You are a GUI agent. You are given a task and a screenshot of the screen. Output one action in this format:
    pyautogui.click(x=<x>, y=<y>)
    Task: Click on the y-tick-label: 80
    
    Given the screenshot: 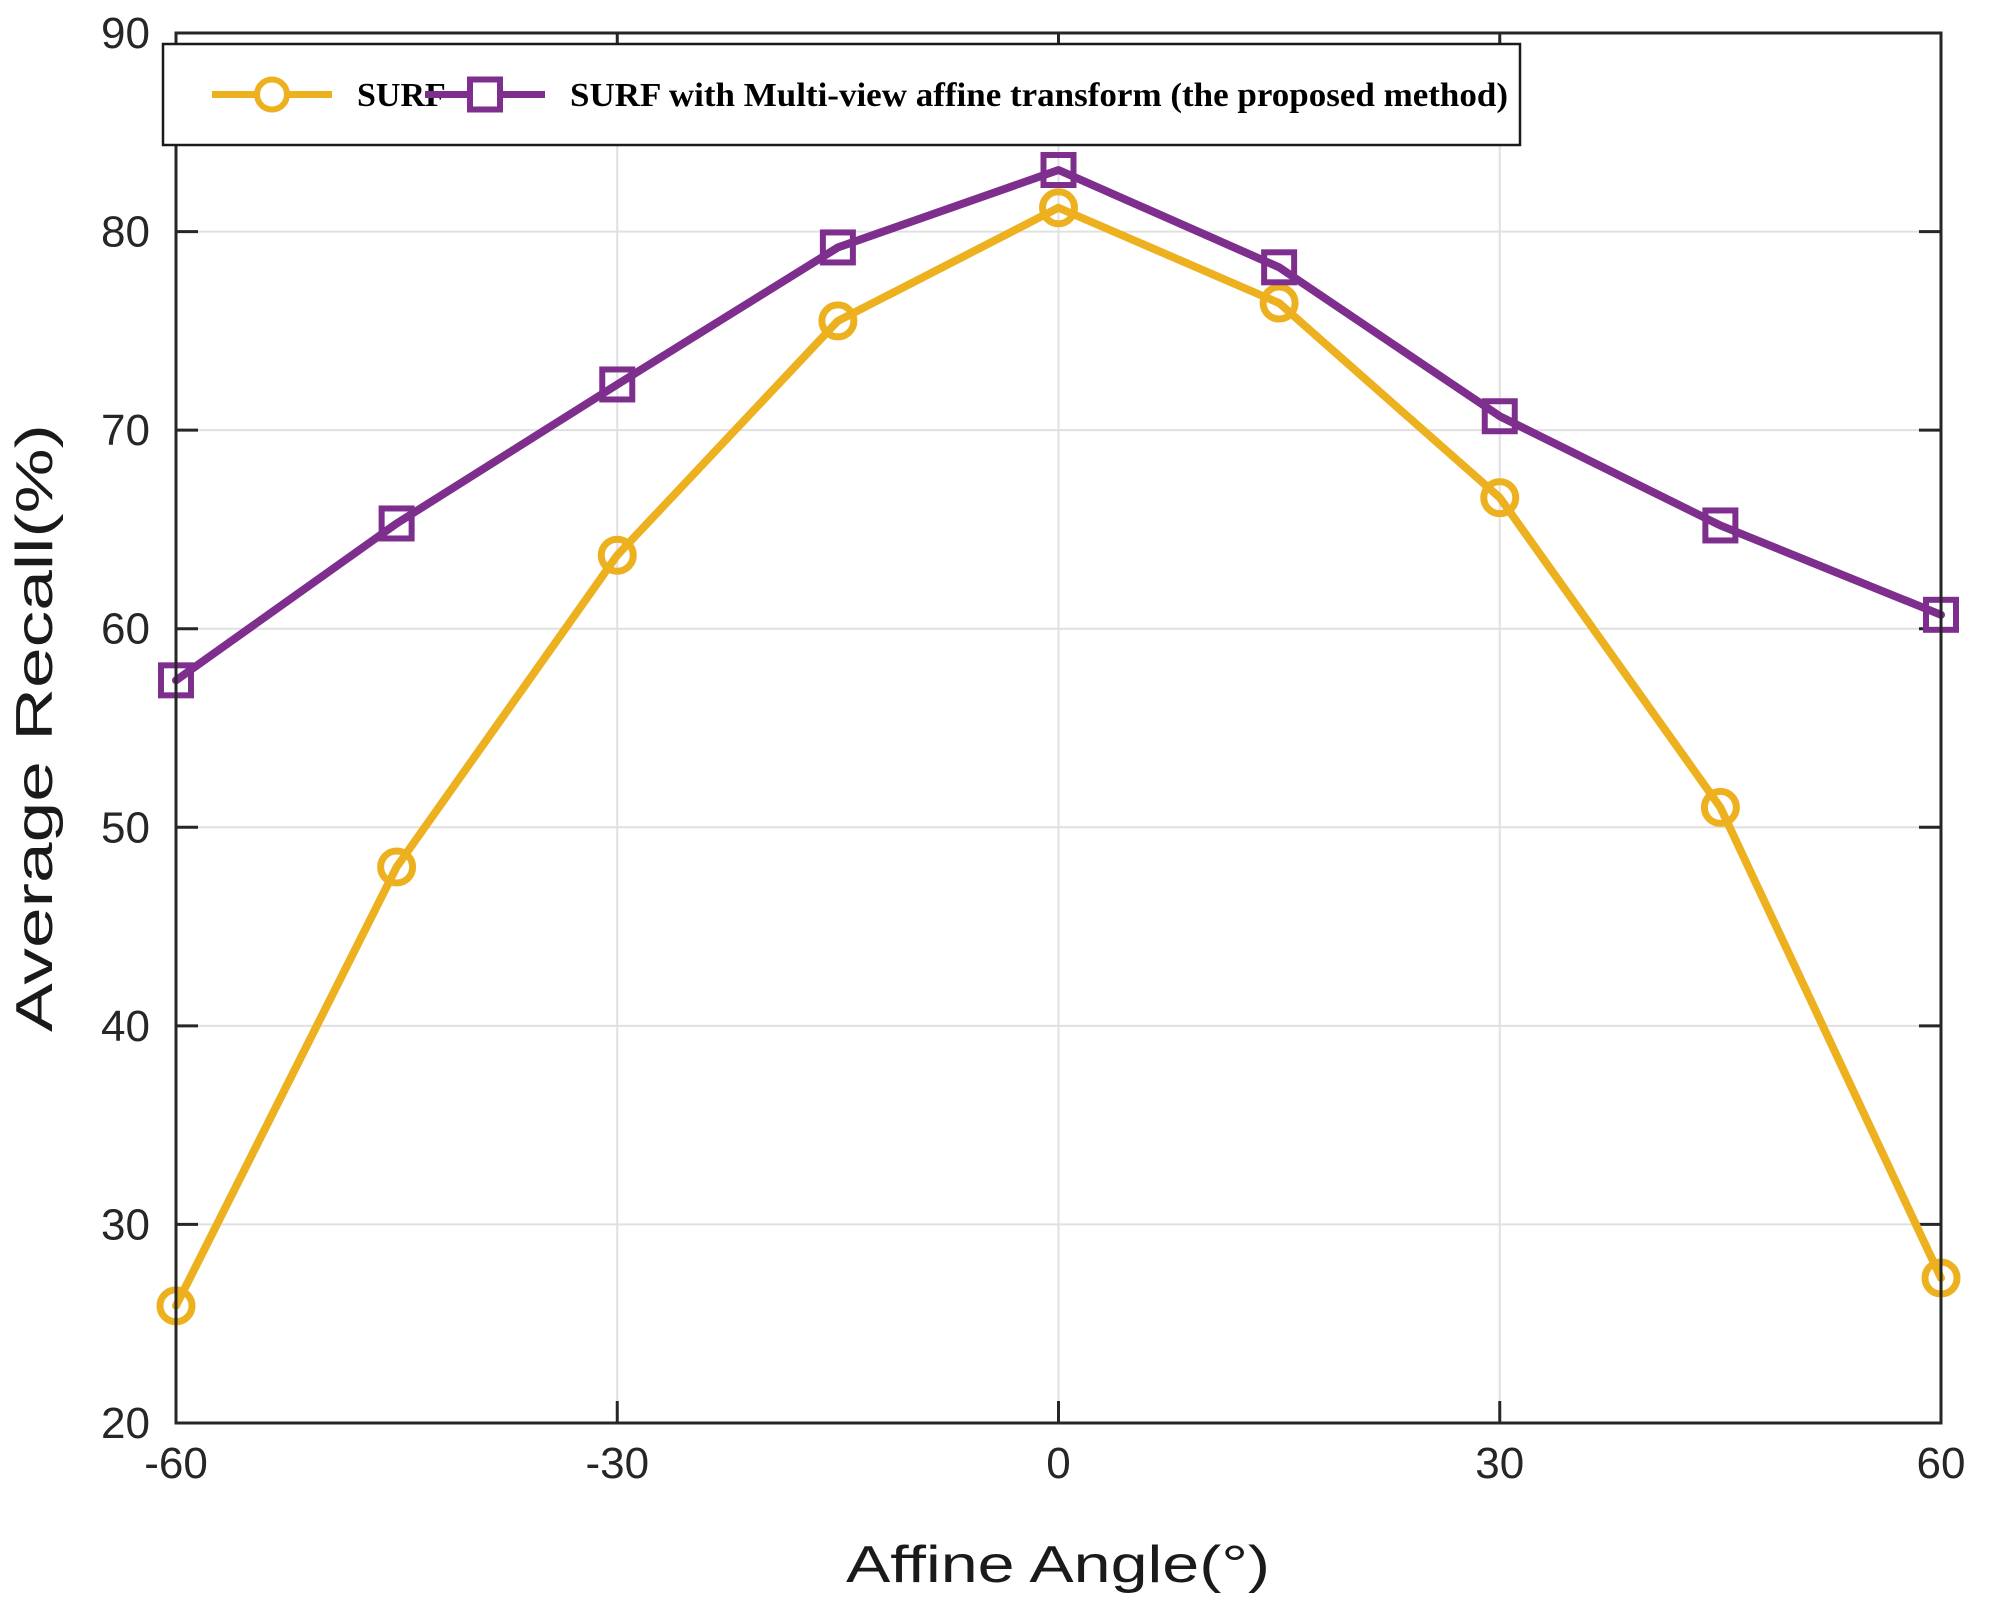 What is the action you would take?
    pyautogui.click(x=125, y=232)
    